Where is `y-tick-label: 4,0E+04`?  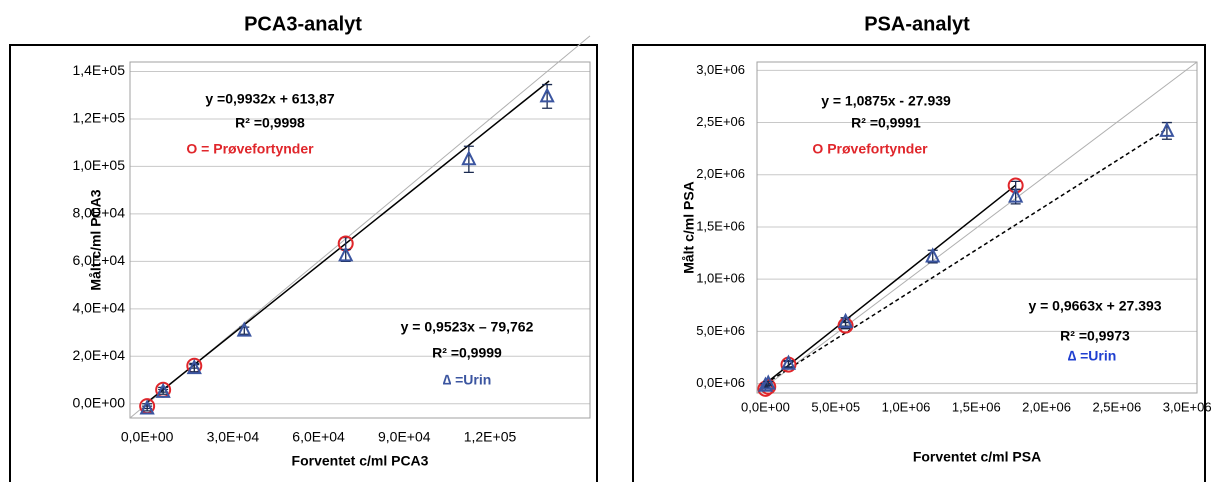 y-tick-label: 4,0E+04 is located at coordinates (98, 308).